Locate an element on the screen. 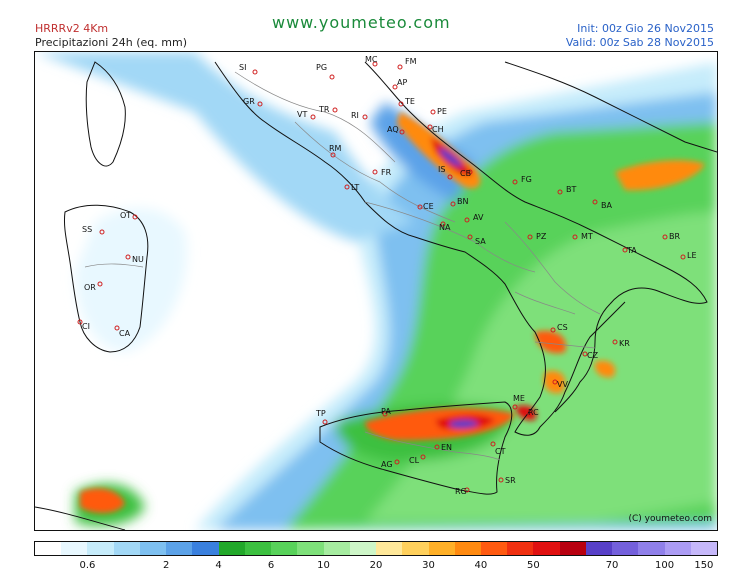  city-is: IS is located at coordinates (445, 172).